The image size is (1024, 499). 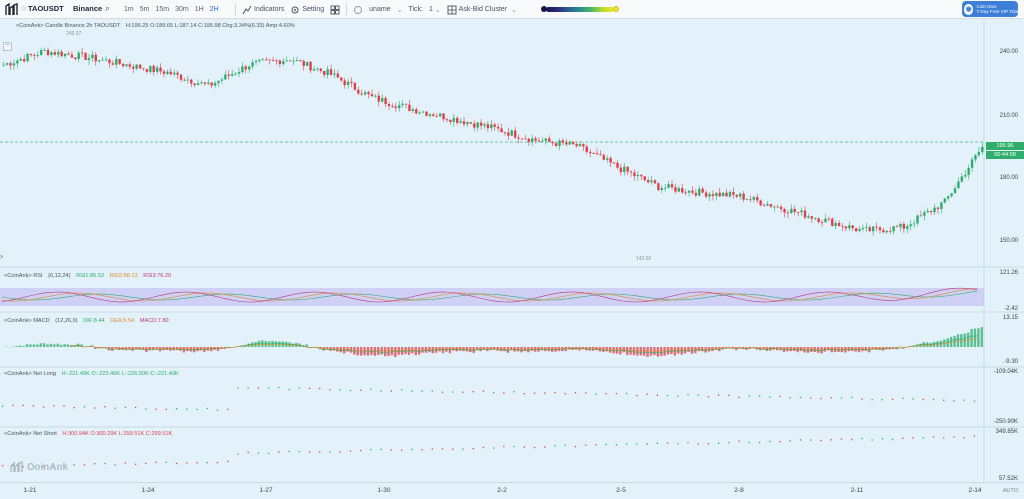 I want to click on net-short-axis-bottom: 57.52K, so click(x=1008, y=479).